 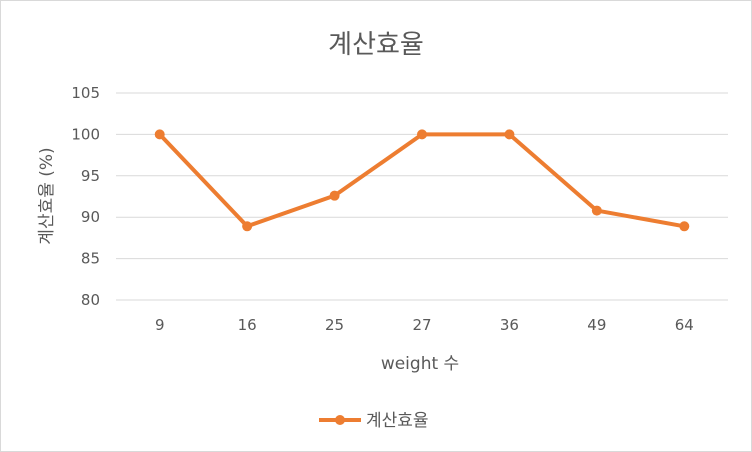 I want to click on y-tick-label: 100, so click(x=85, y=134).